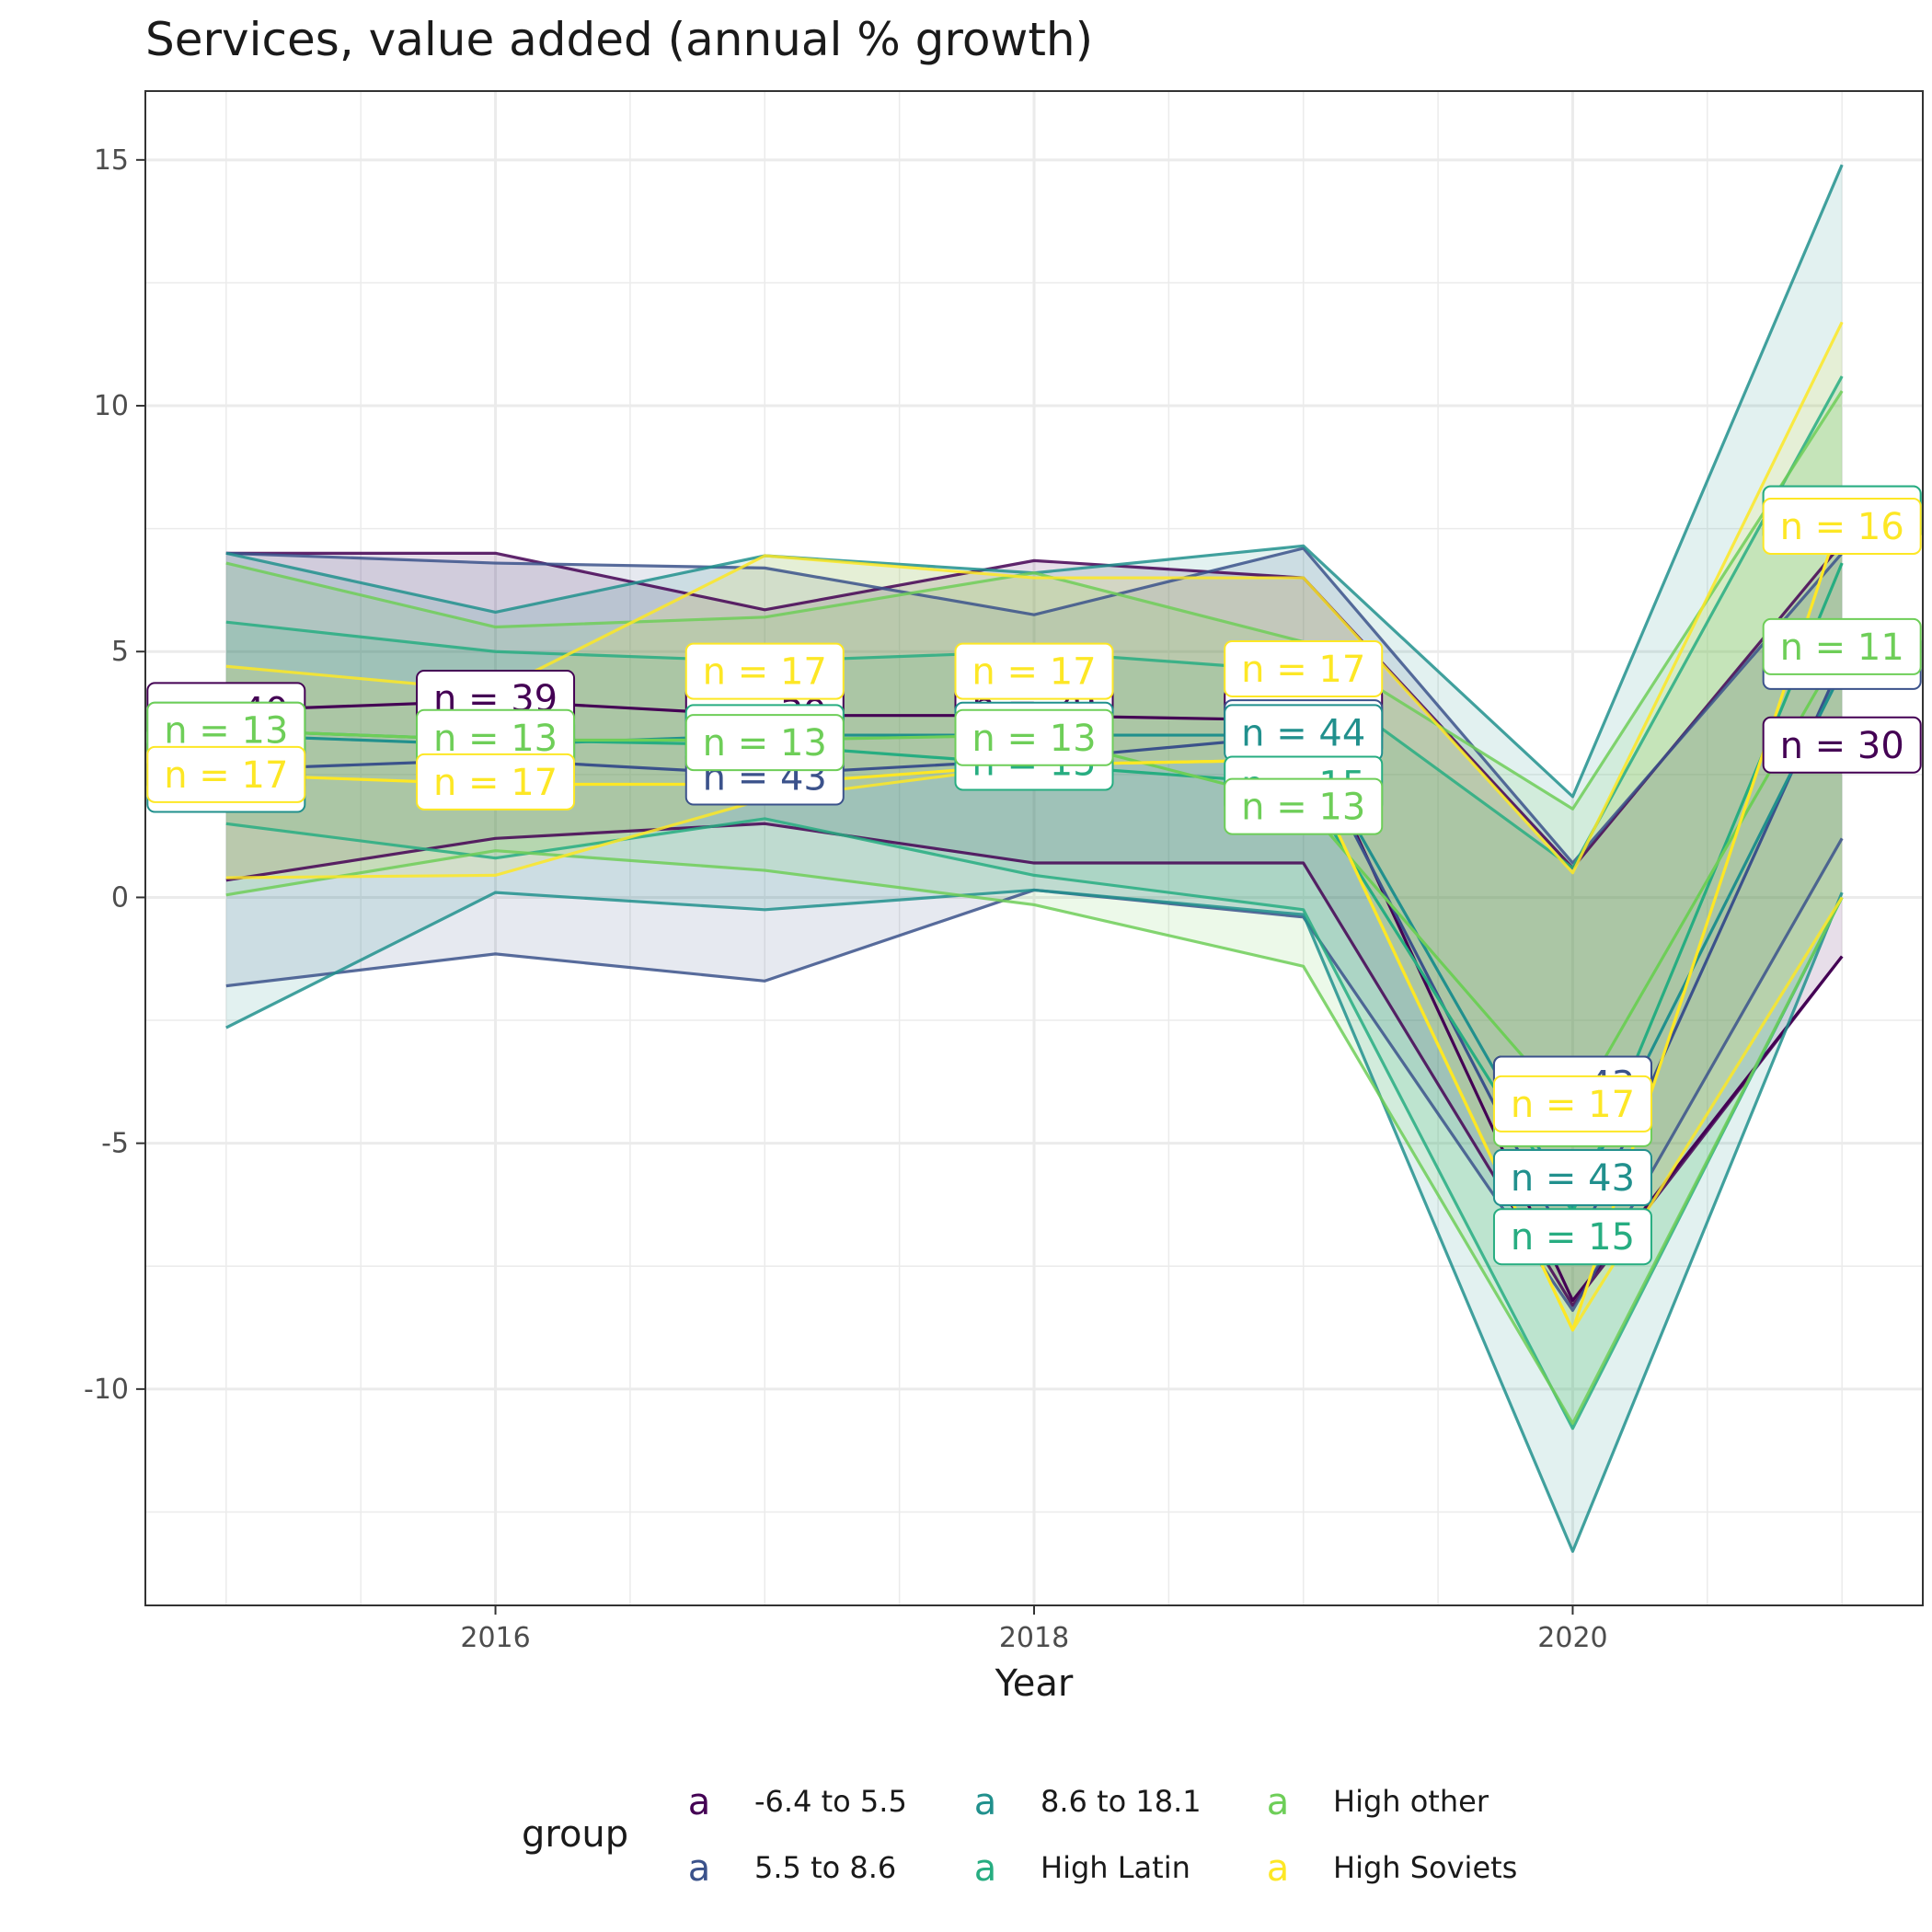  I want to click on legend-label: -6.4 to 5.5, so click(830, 1801).